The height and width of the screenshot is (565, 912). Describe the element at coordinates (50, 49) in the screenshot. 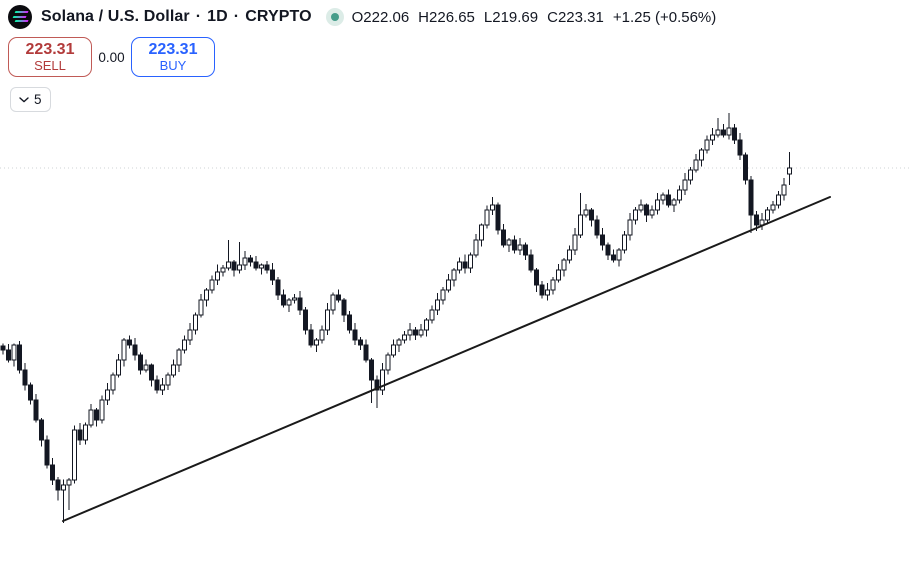

I see `sell-price: 223.31` at that location.